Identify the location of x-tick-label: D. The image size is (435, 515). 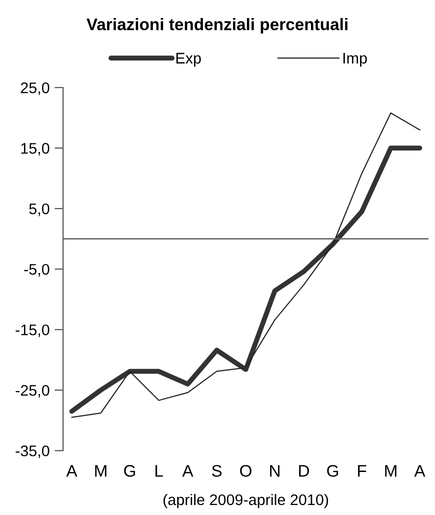
(304, 471).